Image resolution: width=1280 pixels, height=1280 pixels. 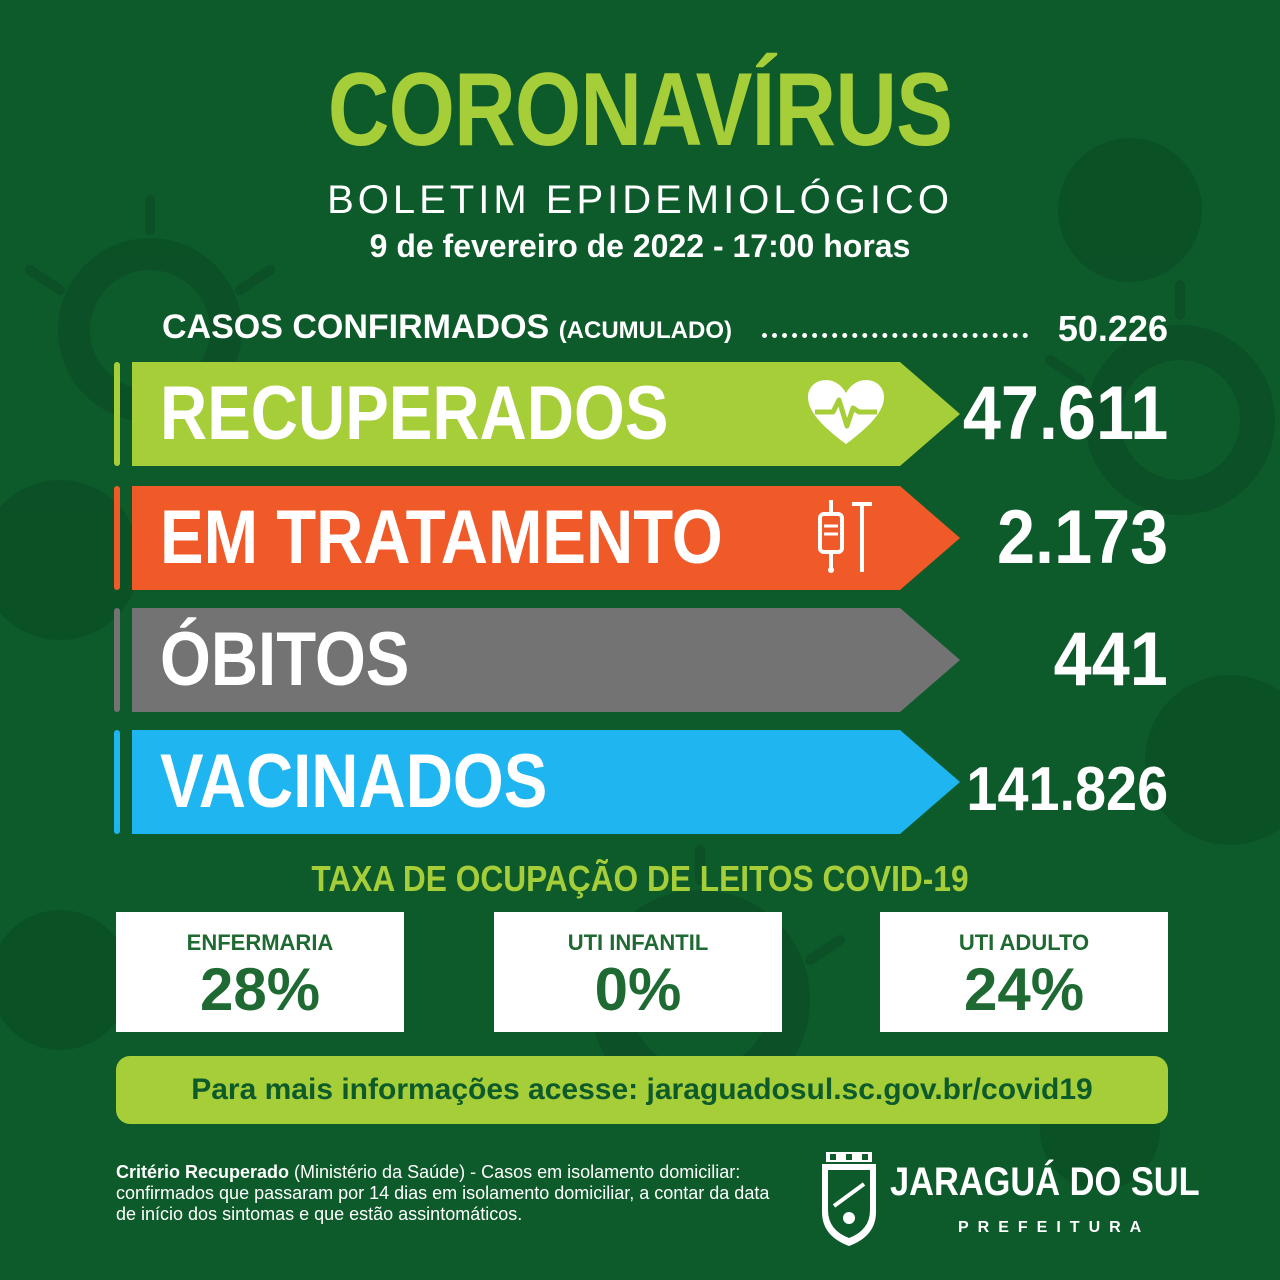 I want to click on occupancy-card-ward: ENFERMARIA 28%, so click(x=260, y=972).